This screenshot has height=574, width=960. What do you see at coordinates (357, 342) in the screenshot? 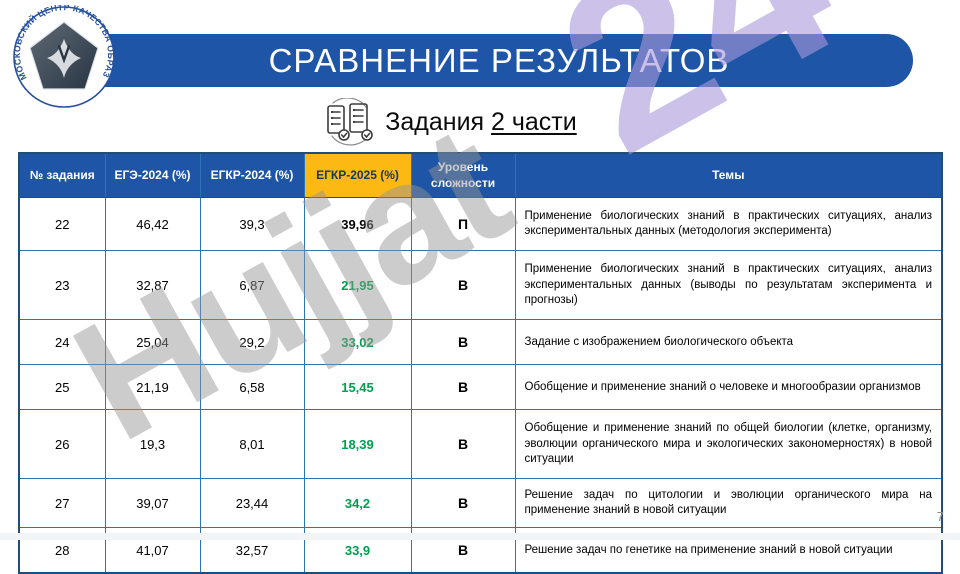
I see `cell-egkr-2025: 33,02` at bounding box center [357, 342].